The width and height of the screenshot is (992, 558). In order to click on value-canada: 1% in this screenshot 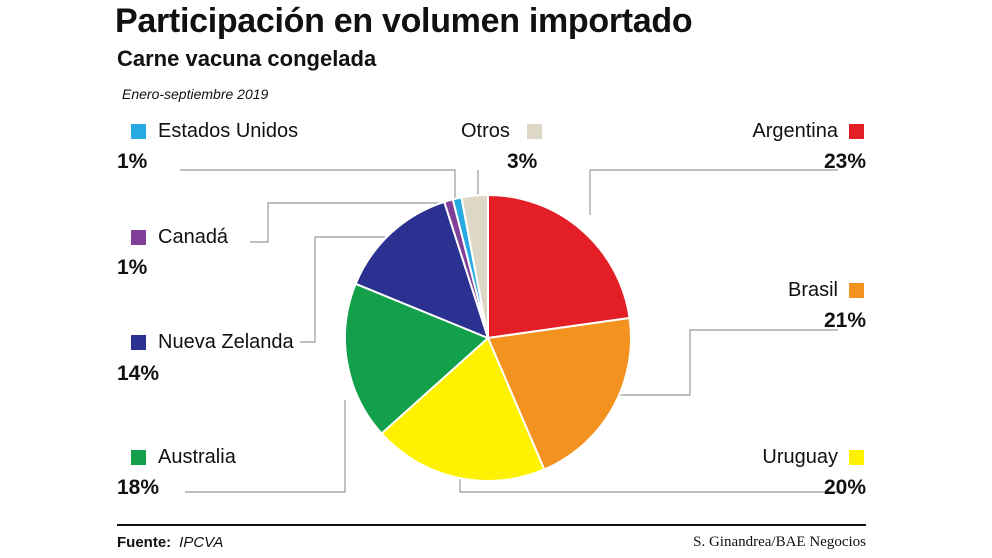, I will do `click(132, 267)`.